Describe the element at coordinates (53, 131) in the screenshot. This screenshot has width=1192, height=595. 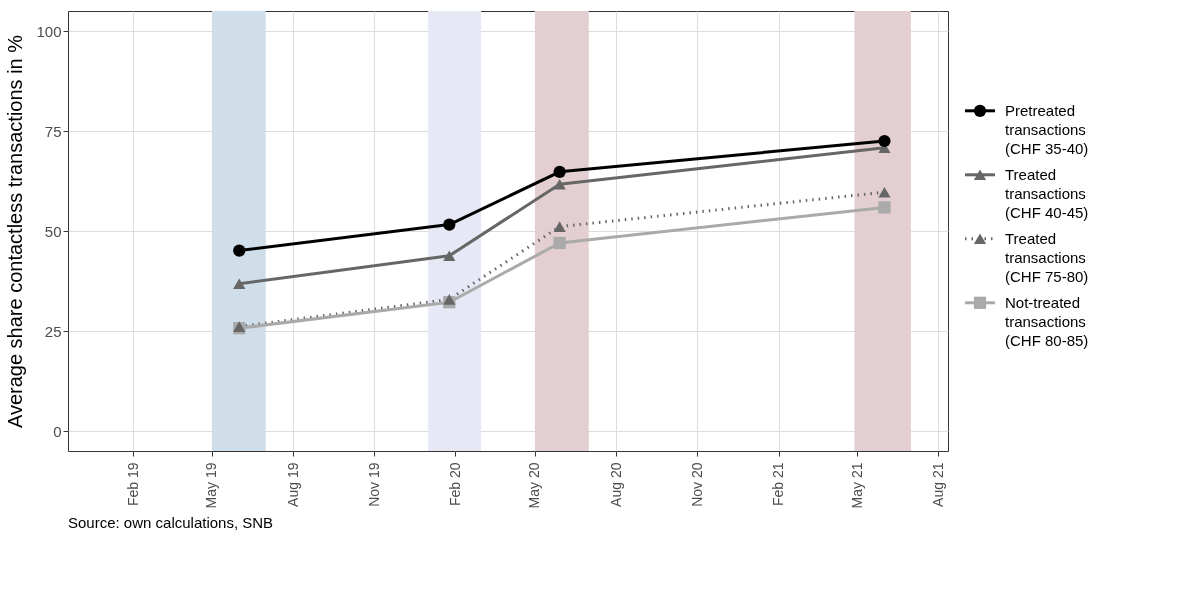
I see `y-tick-label: 75` at that location.